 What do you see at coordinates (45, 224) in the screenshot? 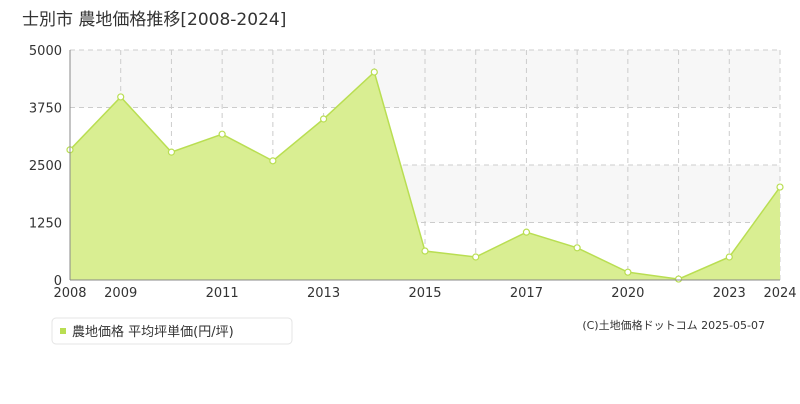
I see `y-tick-label: 1250` at bounding box center [45, 224].